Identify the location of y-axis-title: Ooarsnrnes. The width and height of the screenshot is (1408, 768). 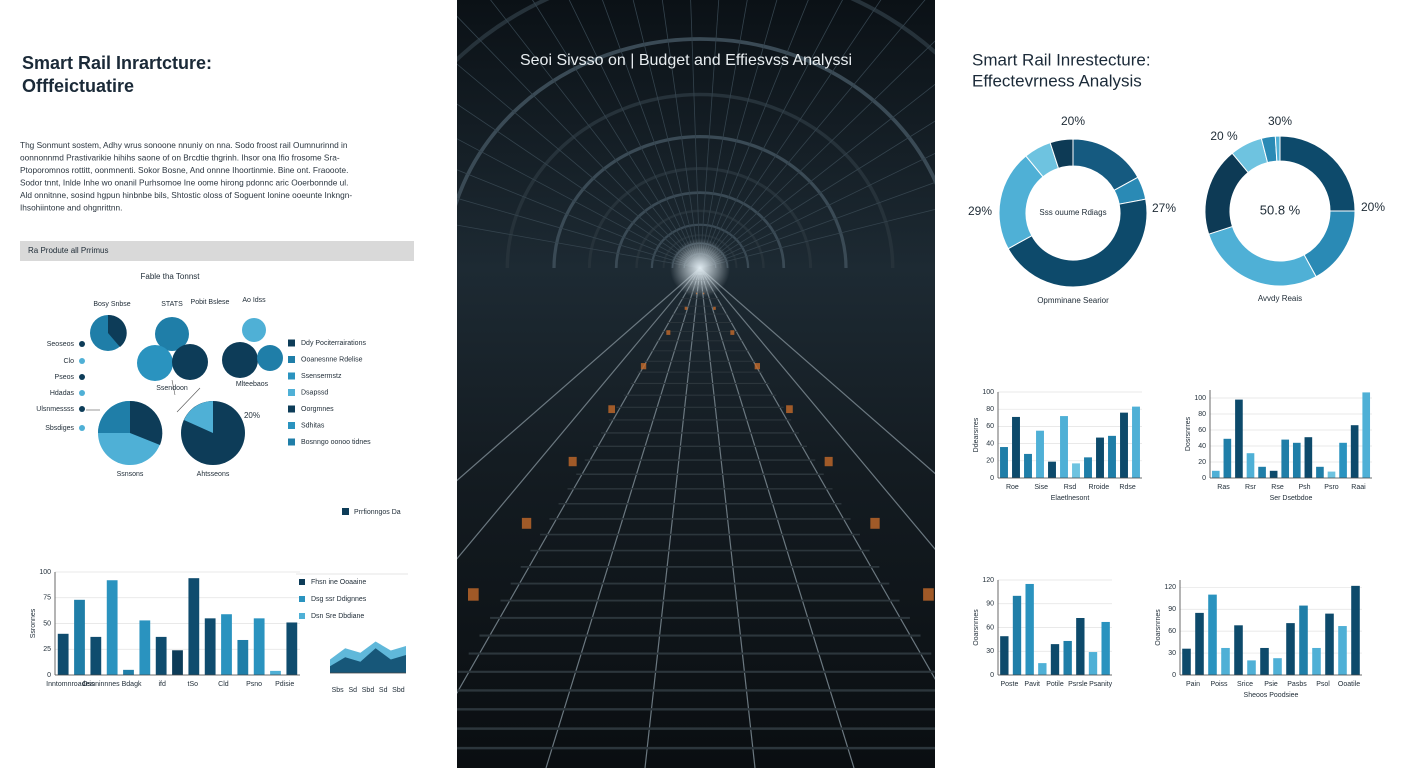
(976, 627).